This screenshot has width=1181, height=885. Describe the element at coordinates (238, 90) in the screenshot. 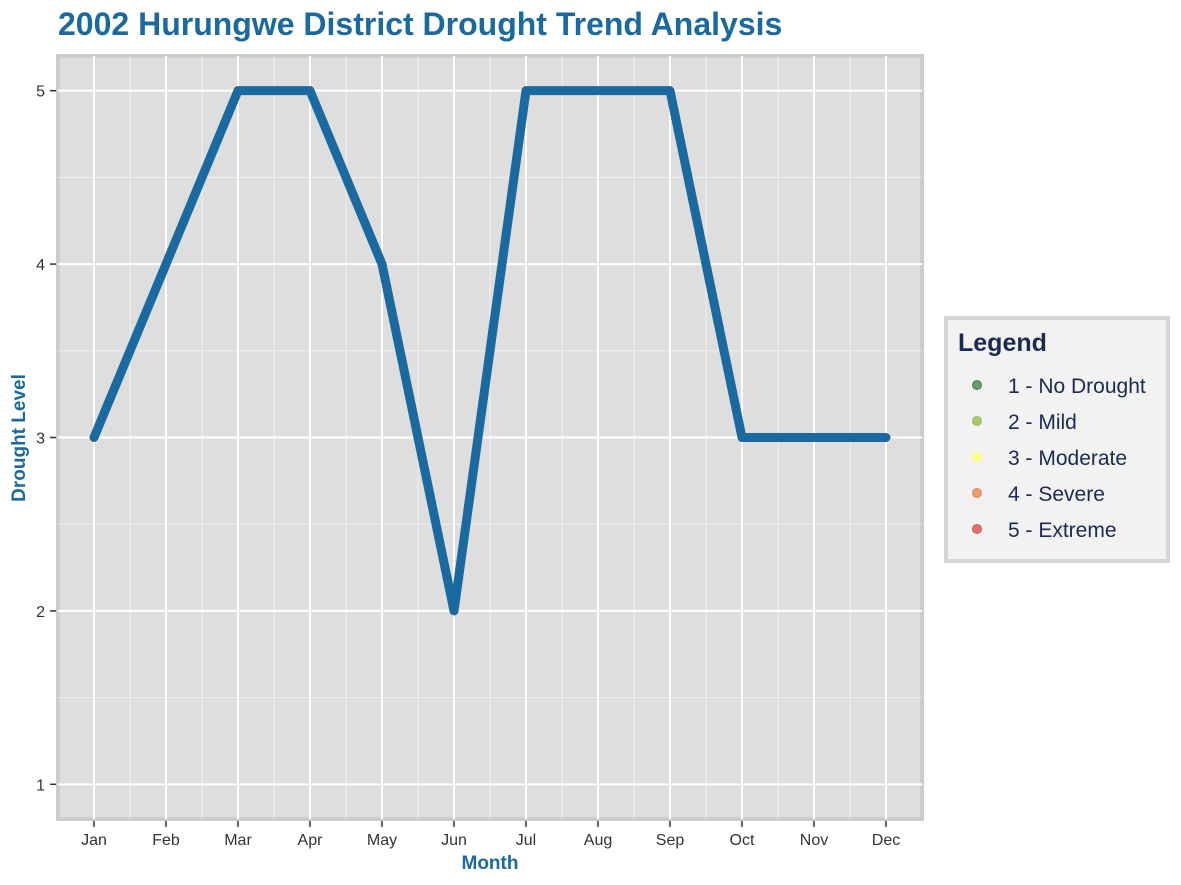

I see `data-point-mar` at that location.